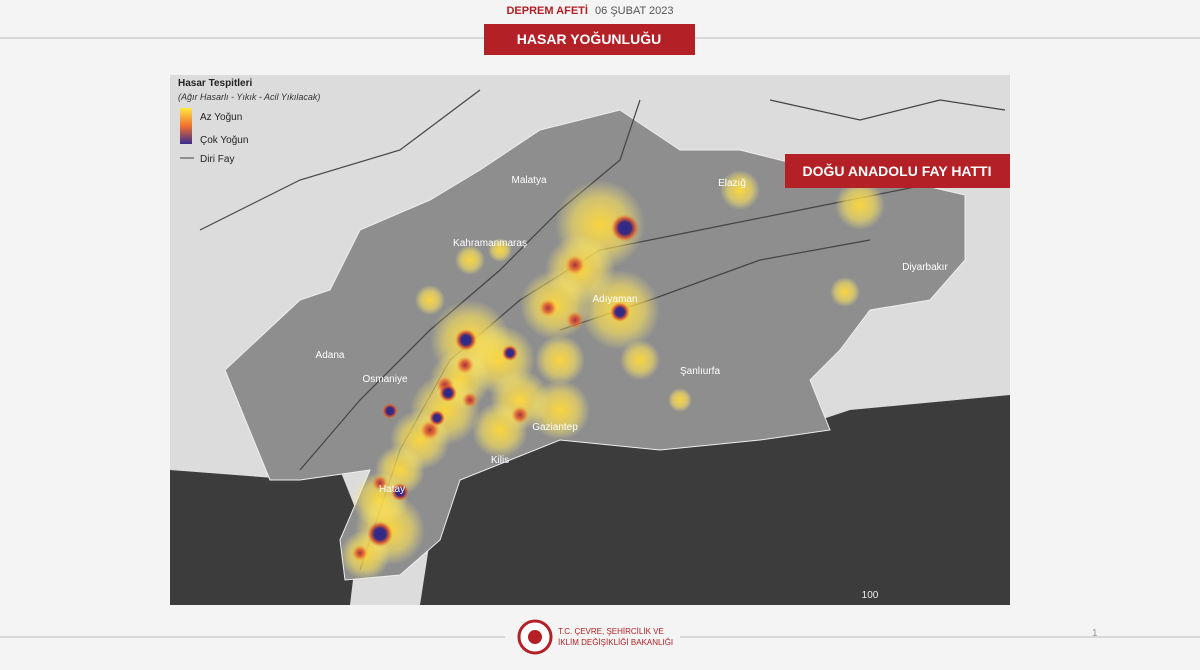  What do you see at coordinates (392, 489) in the screenshot?
I see `city-label: Hatay` at bounding box center [392, 489].